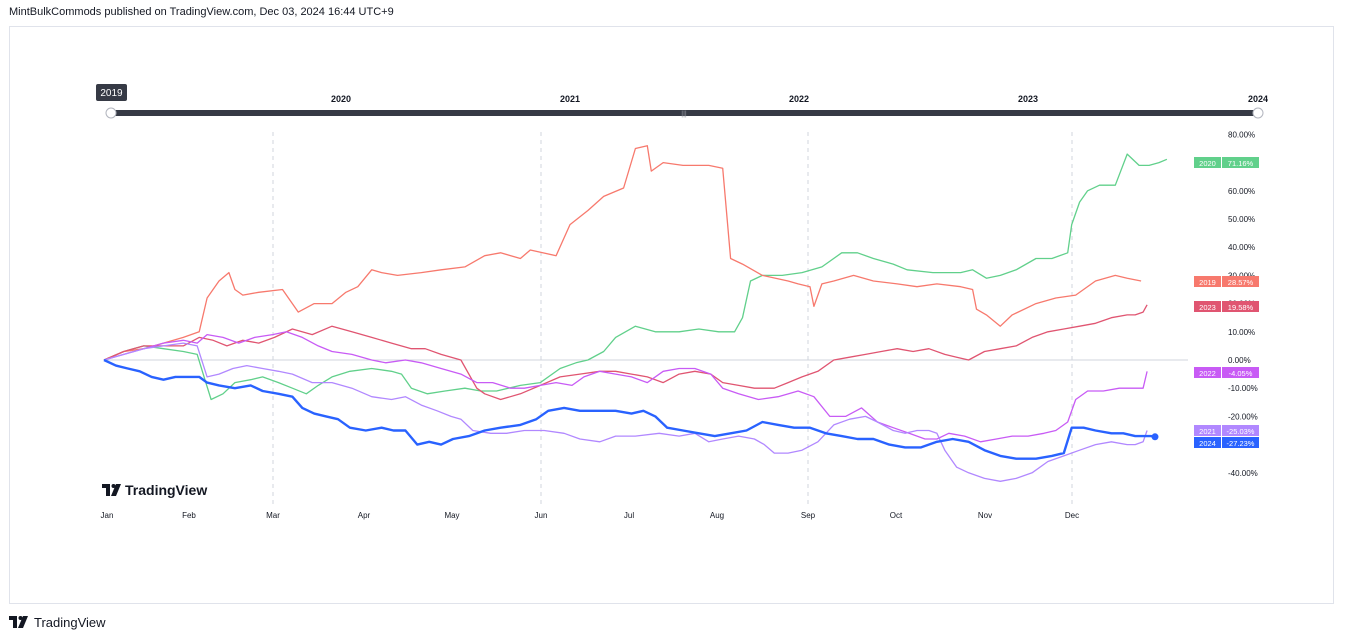  What do you see at coordinates (1241, 332) in the screenshot?
I see `y-tick-label: 10.00%` at bounding box center [1241, 332].